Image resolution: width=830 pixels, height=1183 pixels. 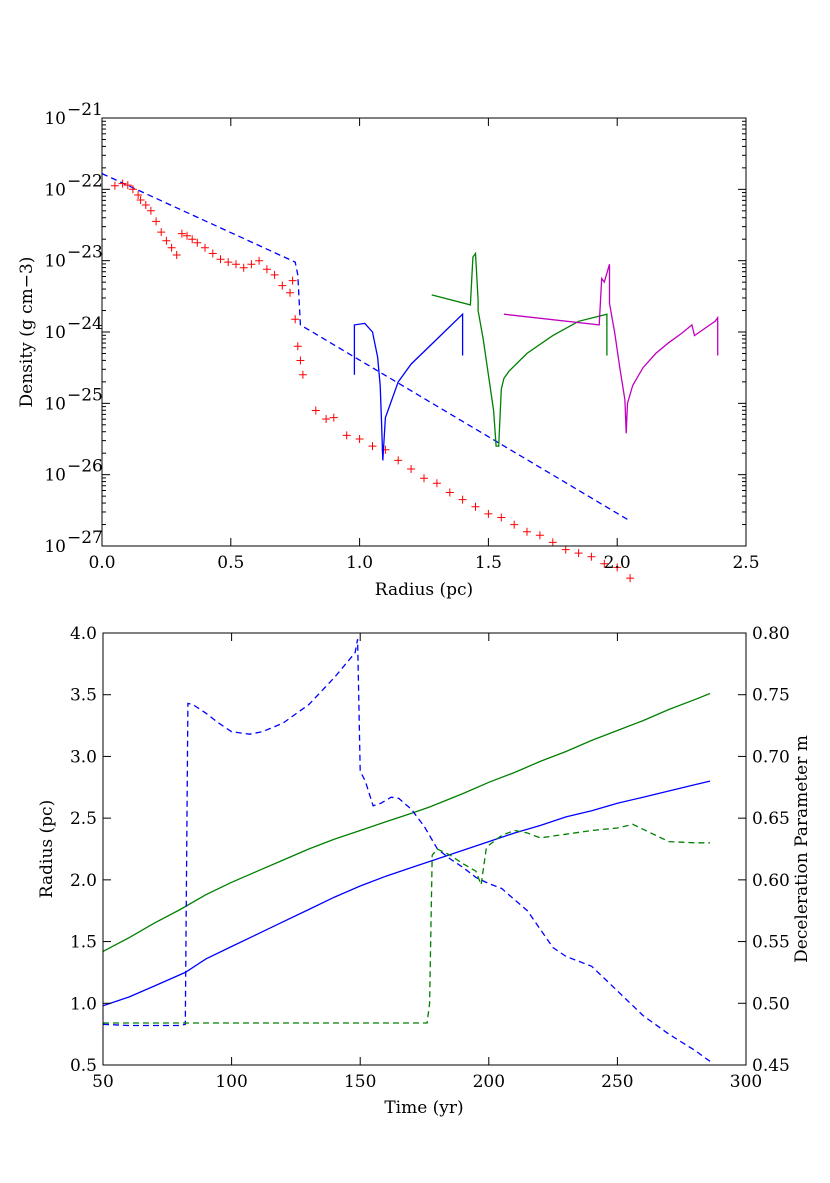 What do you see at coordinates (771, 757) in the screenshot?
I see `radius-right-y-tick-label: 0.70` at bounding box center [771, 757].